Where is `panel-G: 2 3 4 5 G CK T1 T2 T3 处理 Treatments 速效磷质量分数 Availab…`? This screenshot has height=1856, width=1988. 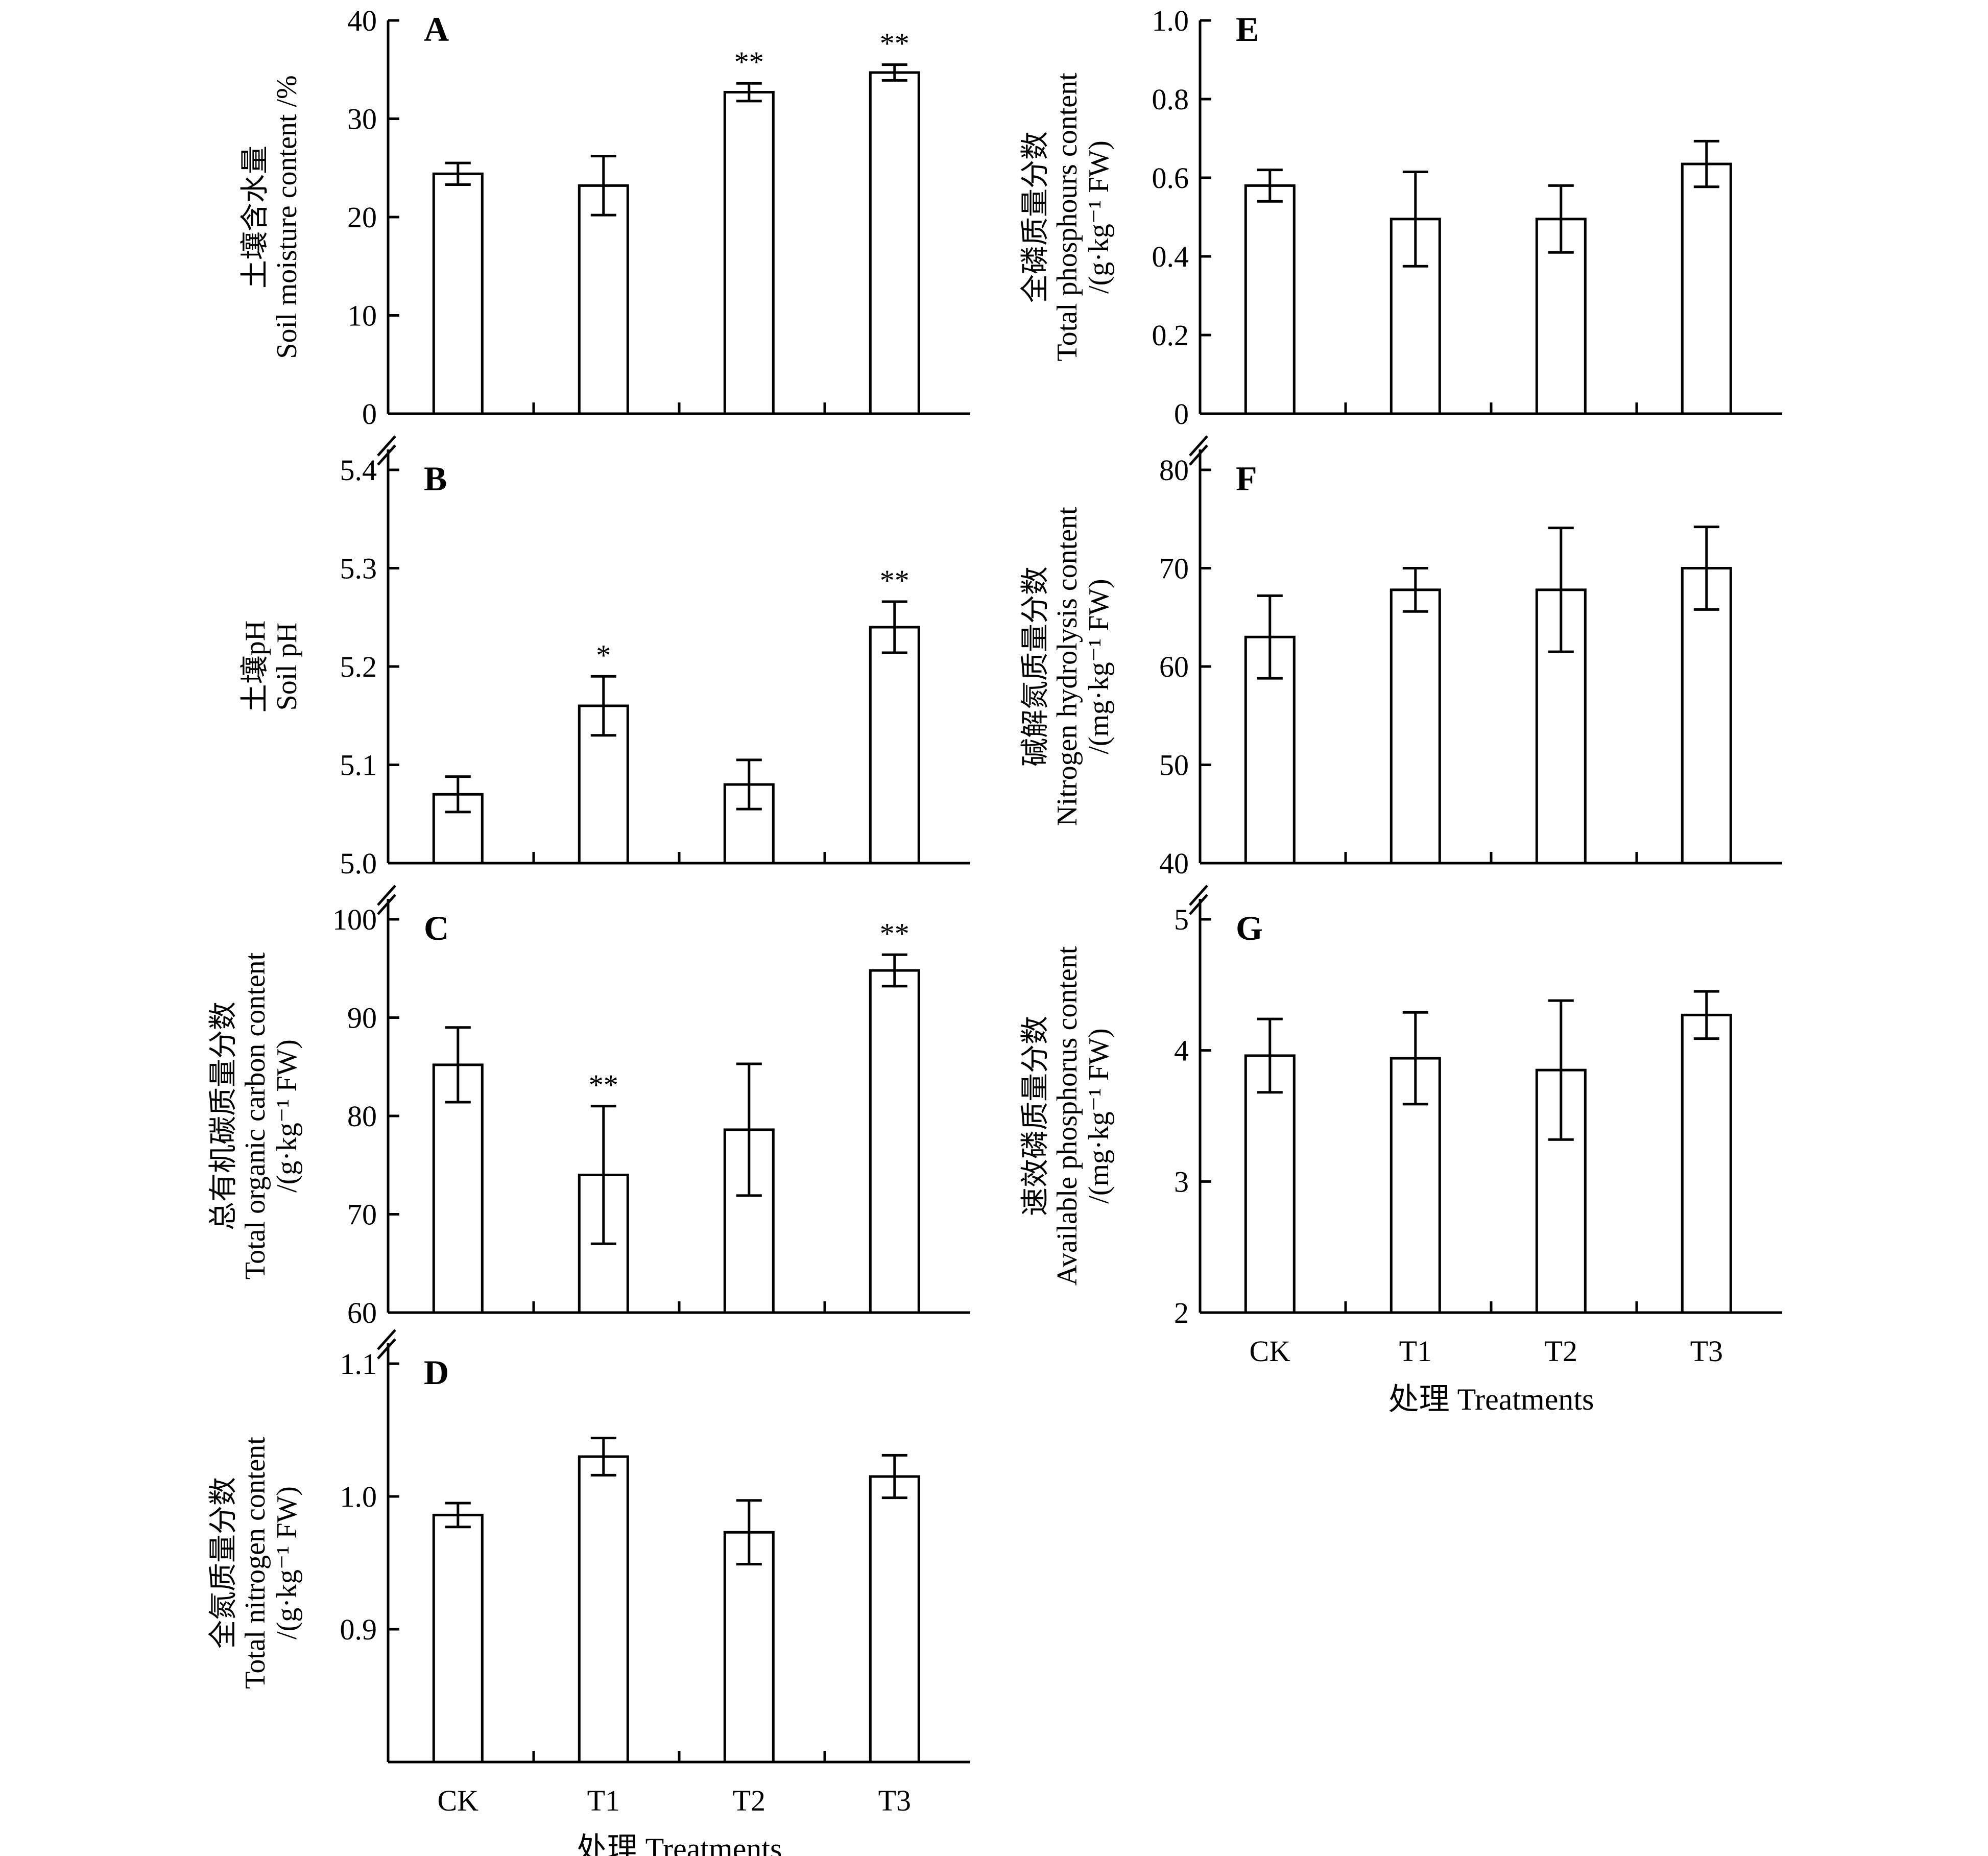
panel-G: 2 3 4 5 G CK T1 T2 T3 处理 Treatments 速效磷质量分数 Availab… is located at coordinates (1401, 1150).